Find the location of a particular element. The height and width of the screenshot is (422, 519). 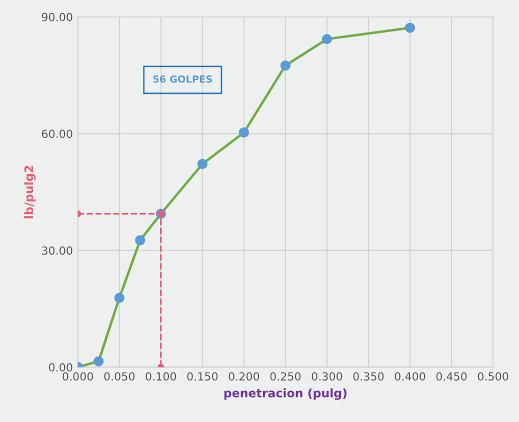

y-tick-label: 0.00 is located at coordinates (60, 367).